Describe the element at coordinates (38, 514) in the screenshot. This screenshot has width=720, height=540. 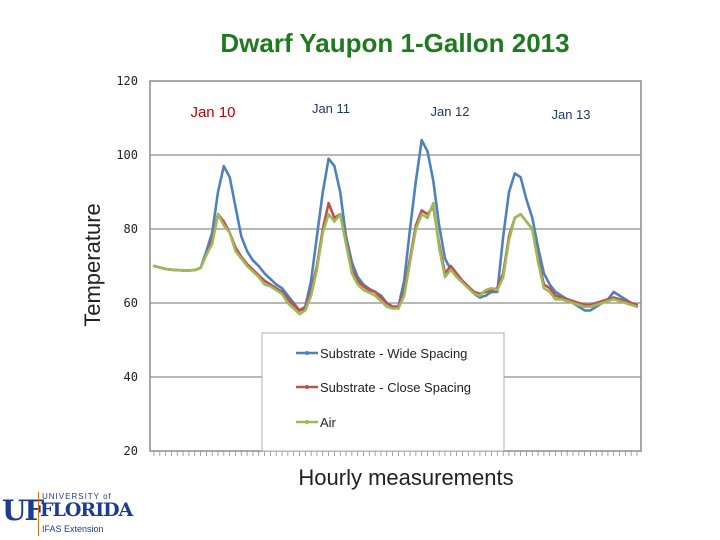
I see `logo-divider` at that location.